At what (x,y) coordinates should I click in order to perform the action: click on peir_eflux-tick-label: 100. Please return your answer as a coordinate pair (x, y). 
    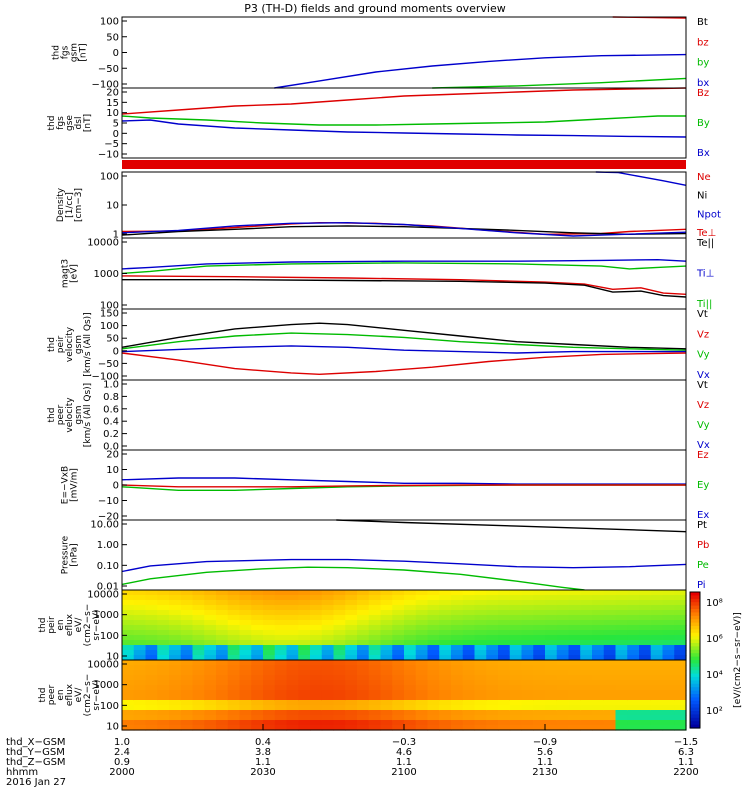
    Looking at the image, I should click on (109, 636).